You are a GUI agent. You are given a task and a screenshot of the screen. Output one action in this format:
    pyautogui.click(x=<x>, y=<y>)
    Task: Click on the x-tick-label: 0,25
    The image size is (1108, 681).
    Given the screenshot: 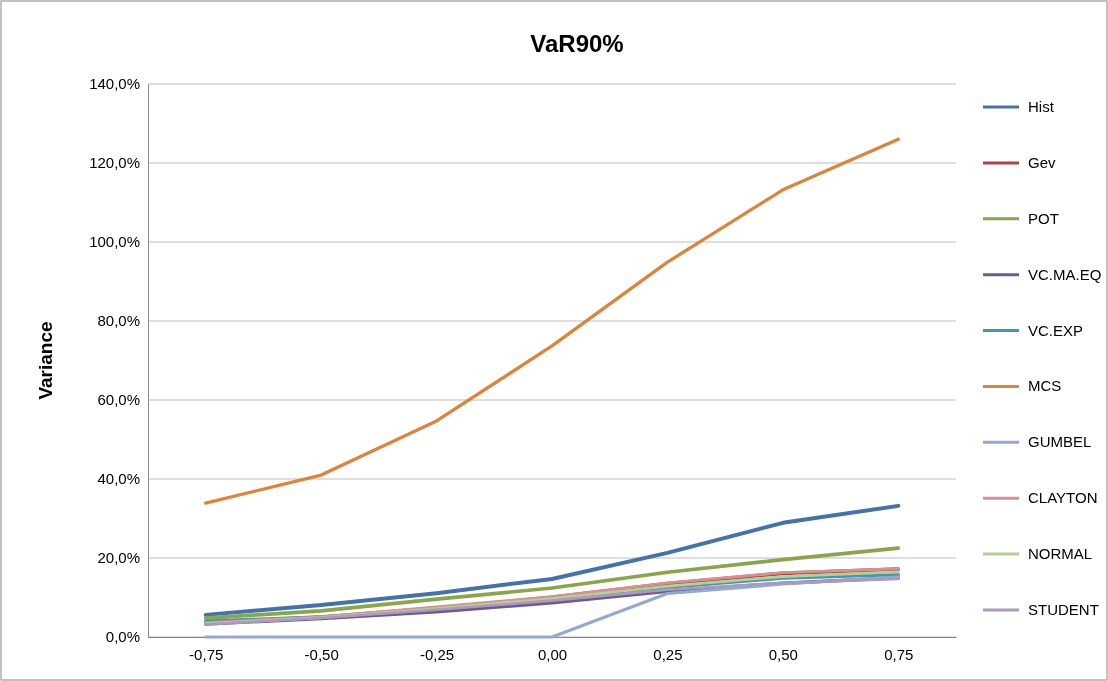 What is the action you would take?
    pyautogui.click(x=668, y=654)
    